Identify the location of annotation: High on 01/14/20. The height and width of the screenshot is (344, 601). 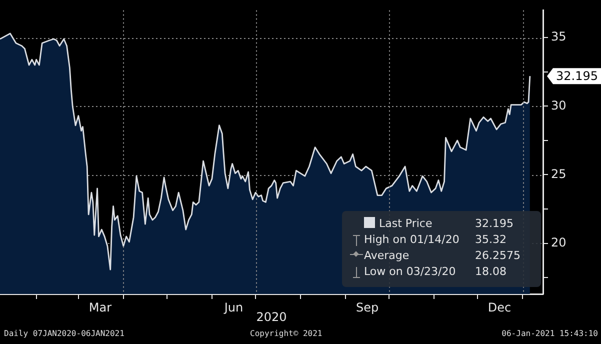
(412, 240).